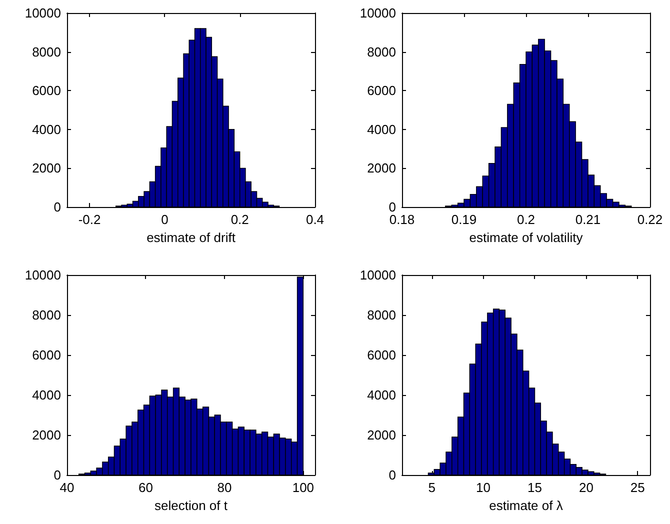 The width and height of the screenshot is (670, 524). What do you see at coordinates (67, 487) in the screenshot?
I see `x-tick-label: 40` at bounding box center [67, 487].